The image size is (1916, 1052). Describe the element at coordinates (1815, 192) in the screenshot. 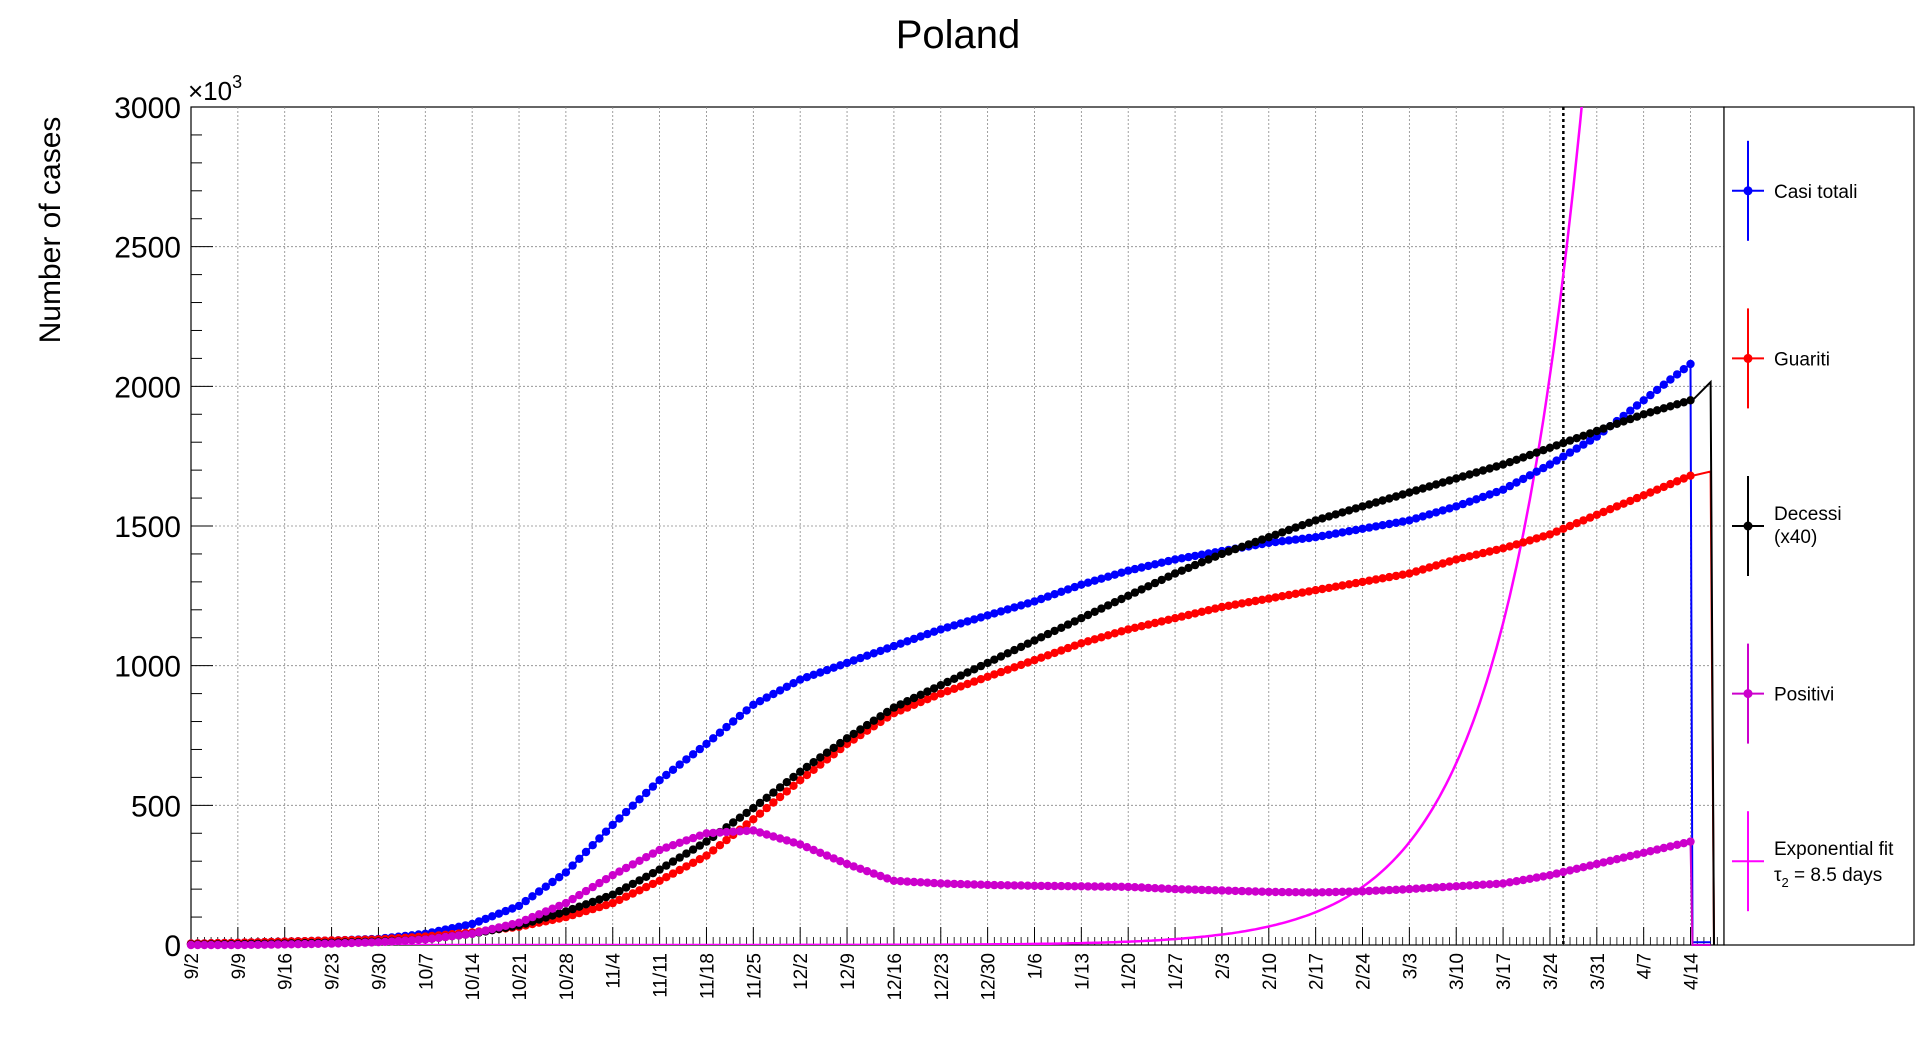

I see `legend-casi-totali-label: Casi totali` at that location.